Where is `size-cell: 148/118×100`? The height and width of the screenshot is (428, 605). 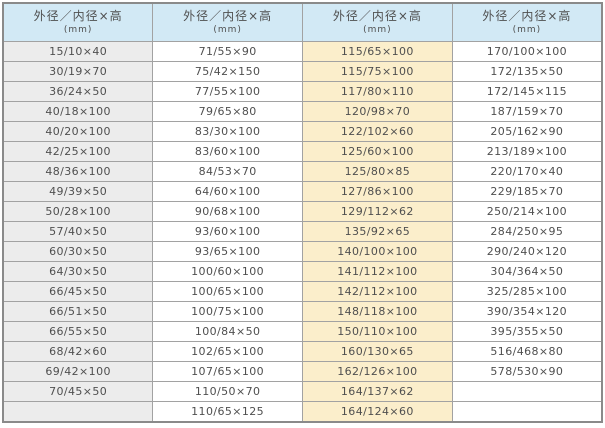 size-cell: 148/118×100 is located at coordinates (377, 311).